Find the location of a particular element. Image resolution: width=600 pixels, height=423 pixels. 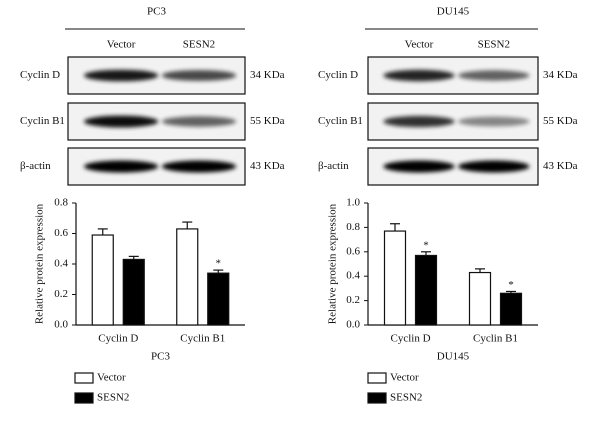

x-axis-label: PC3 is located at coordinates (160, 357).